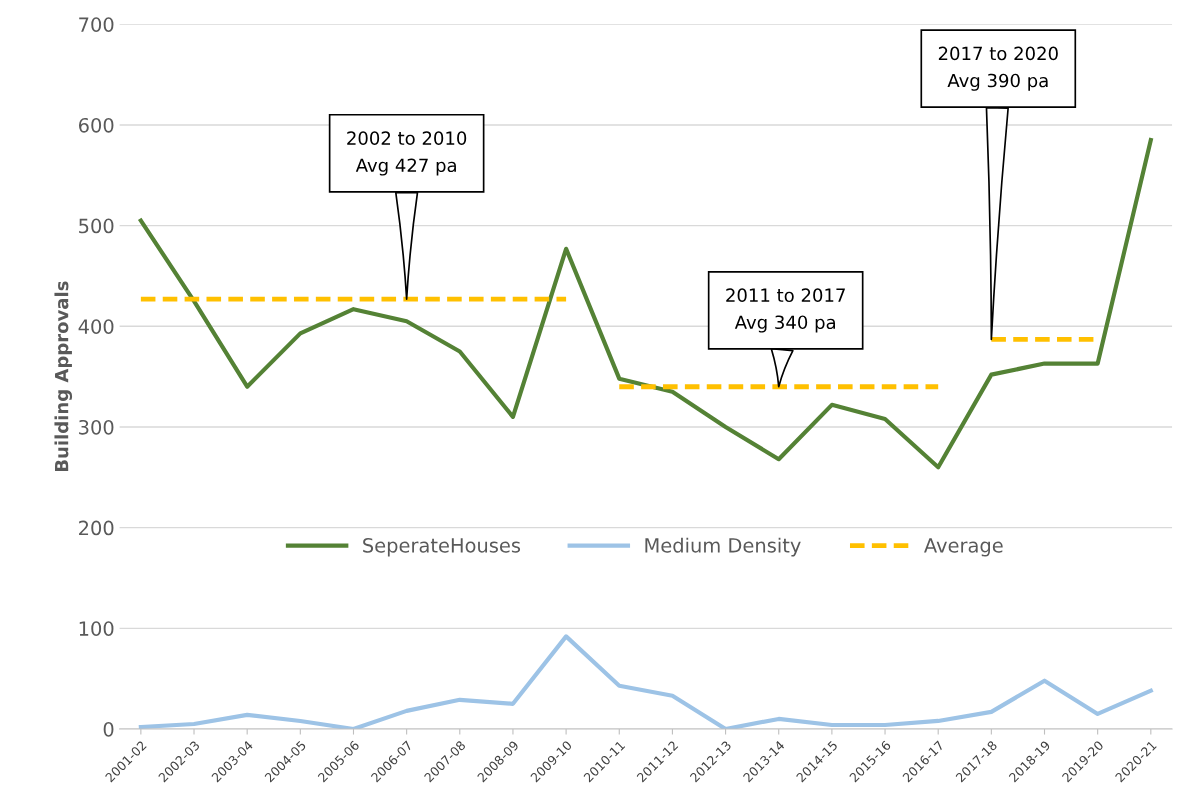 Image resolution: width=1196 pixels, height=810 pixels. Describe the element at coordinates (645, 681) in the screenshot. I see `line-series` at that location.